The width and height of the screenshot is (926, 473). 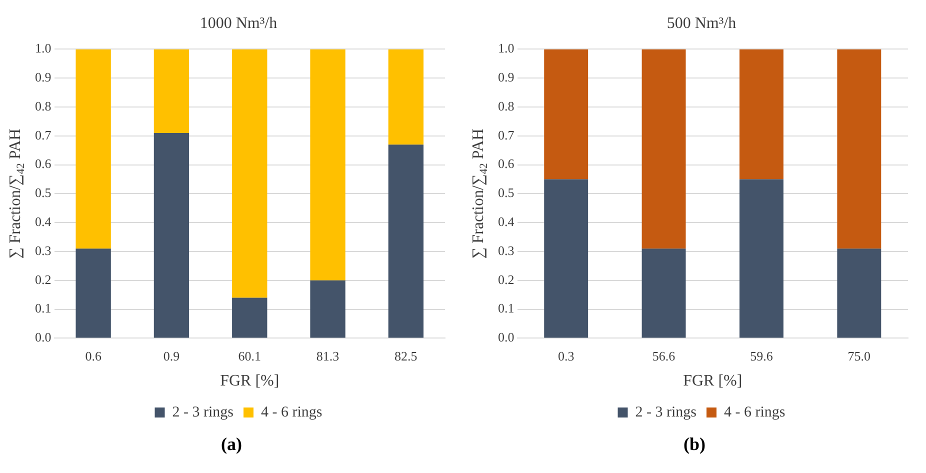 I want to click on x-tick-label: 81.3, so click(x=328, y=356).